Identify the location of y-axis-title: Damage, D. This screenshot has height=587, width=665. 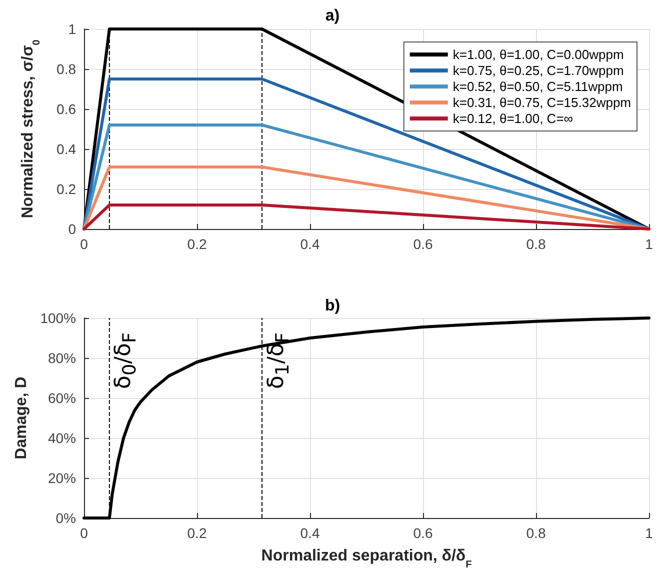
(21, 418).